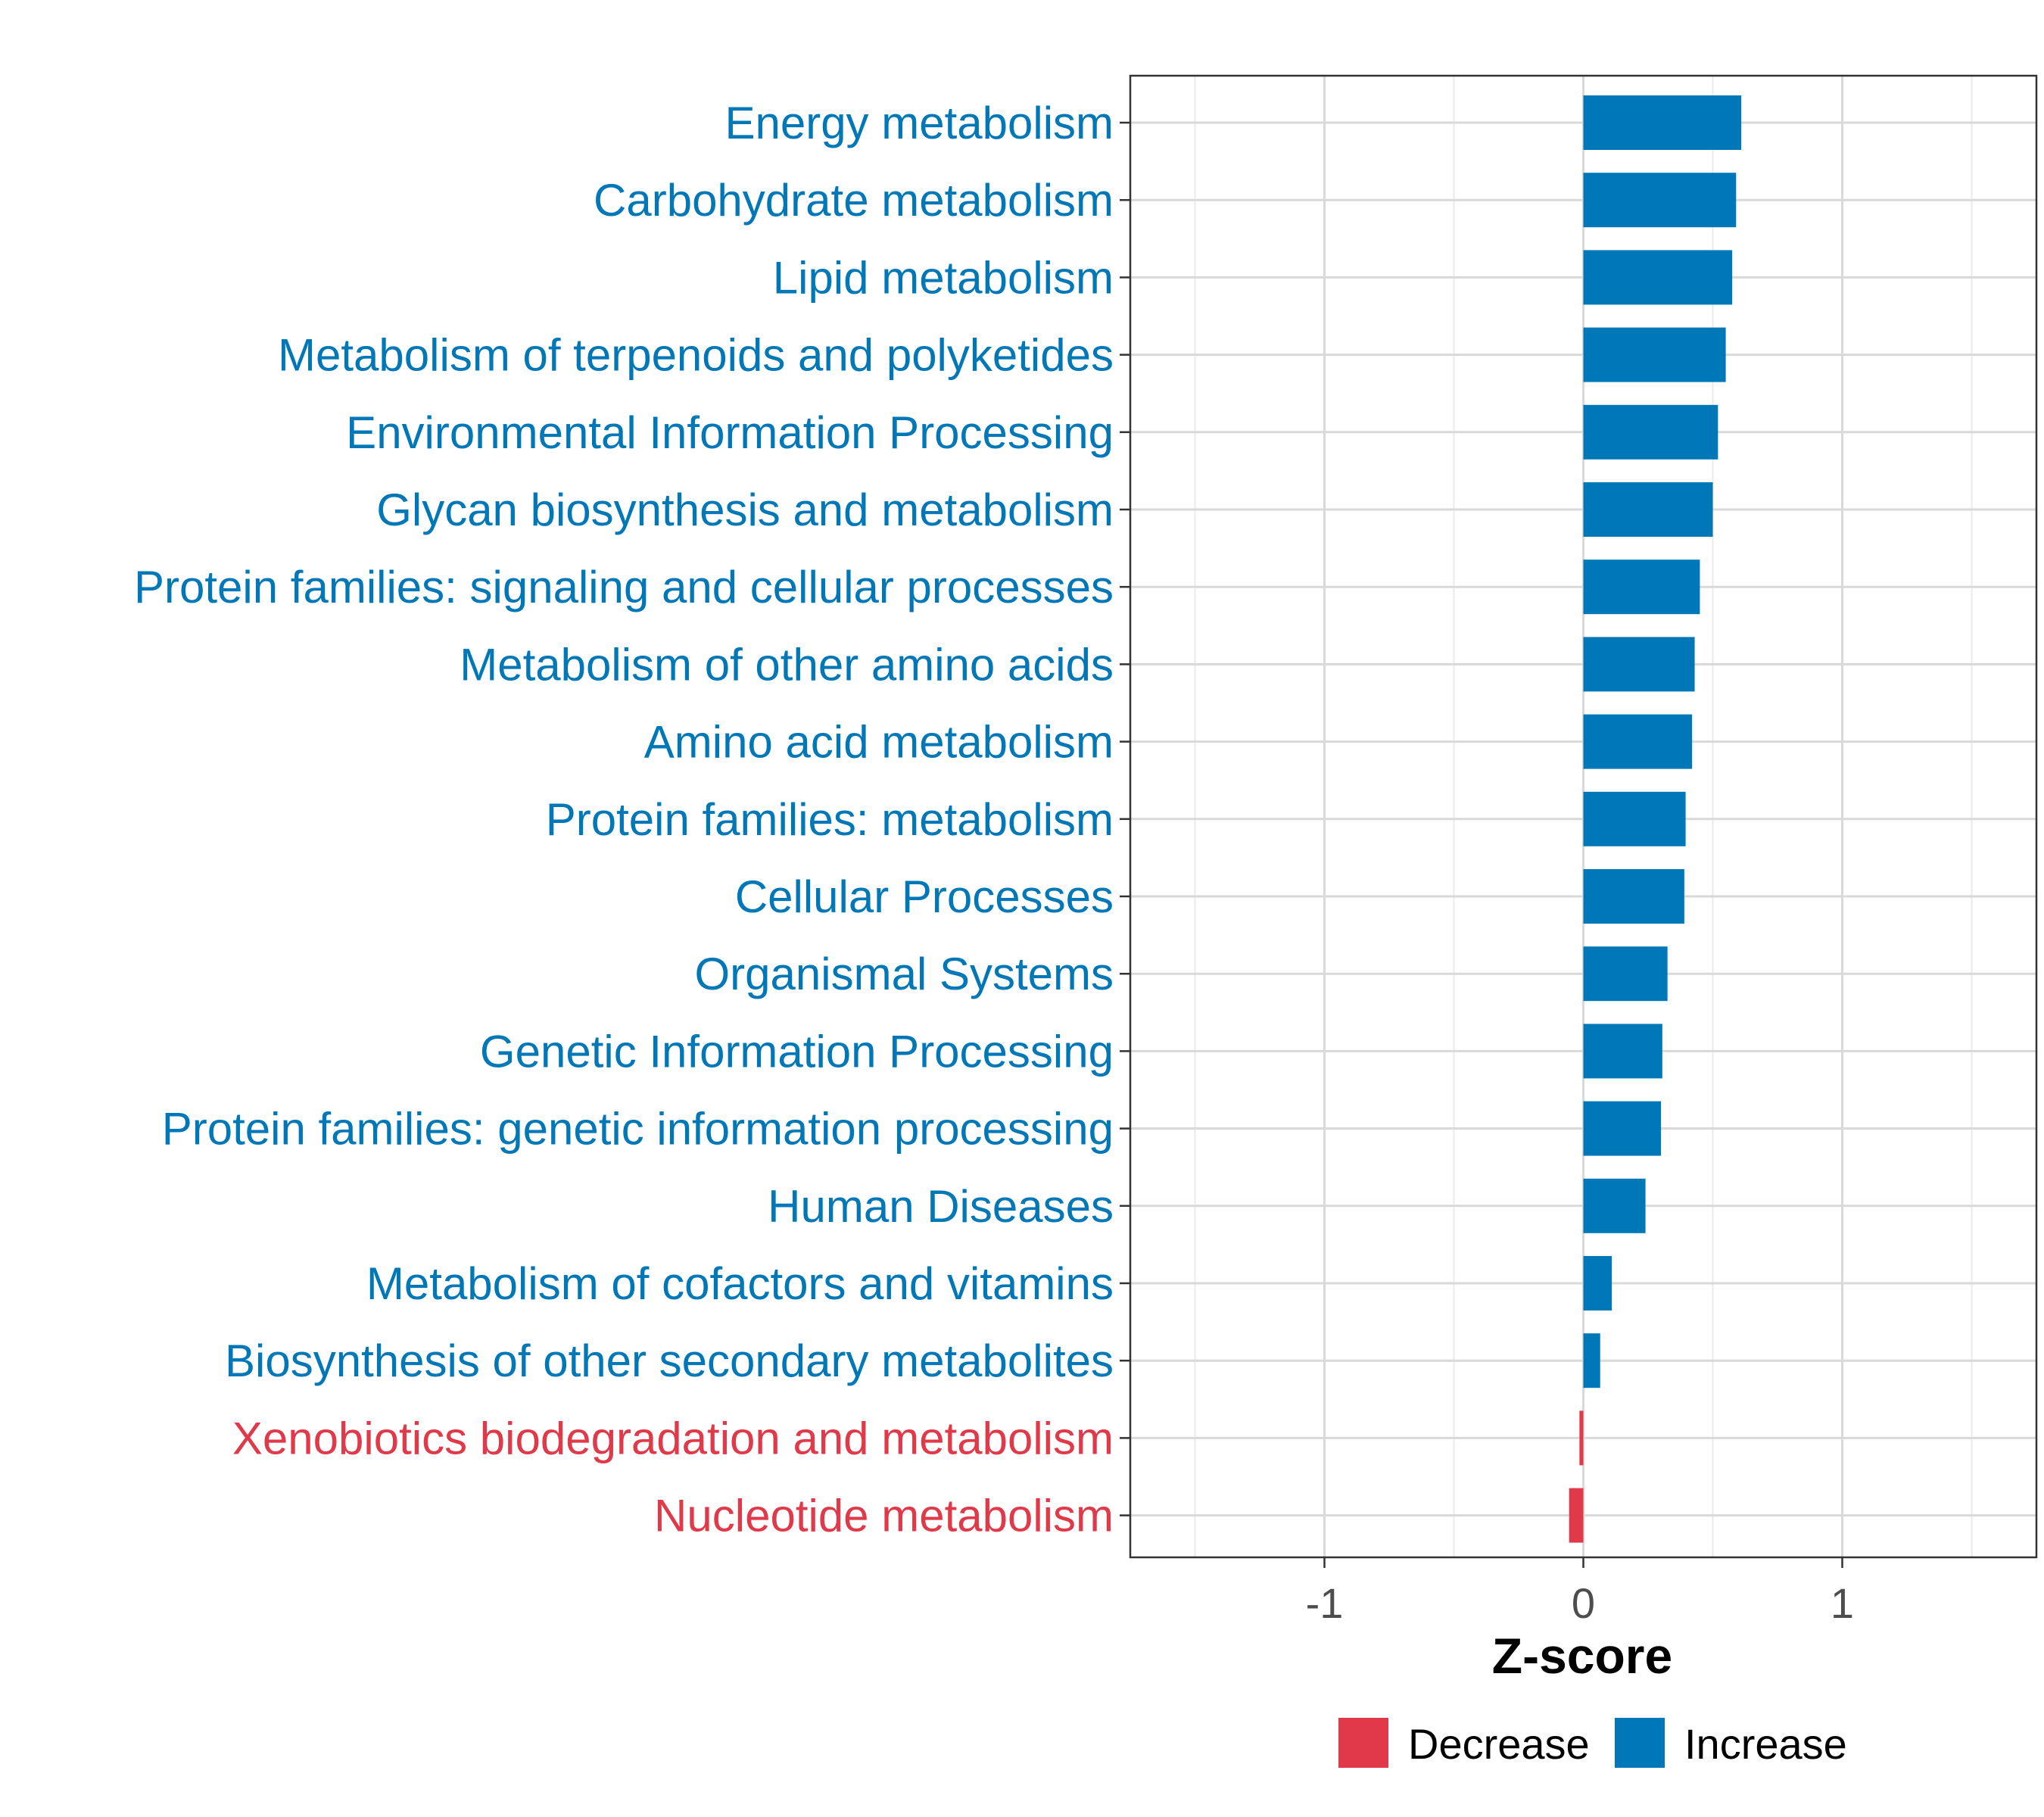  Describe the element at coordinates (884, 1516) in the screenshot. I see `category-label: Nucleotide metabolism` at that location.